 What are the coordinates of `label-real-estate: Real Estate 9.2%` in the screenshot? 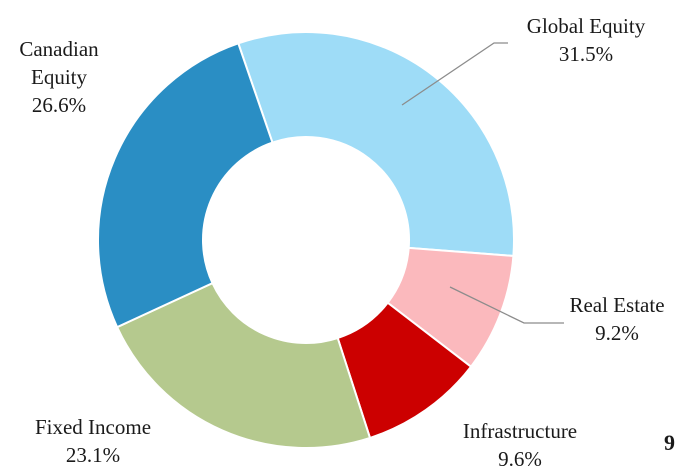 It's located at (616, 319).